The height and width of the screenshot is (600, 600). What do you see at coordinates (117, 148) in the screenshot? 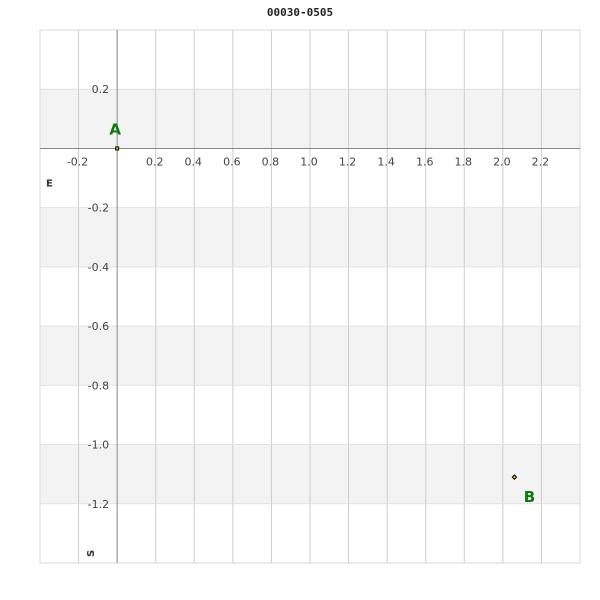
I see `point-A` at bounding box center [117, 148].